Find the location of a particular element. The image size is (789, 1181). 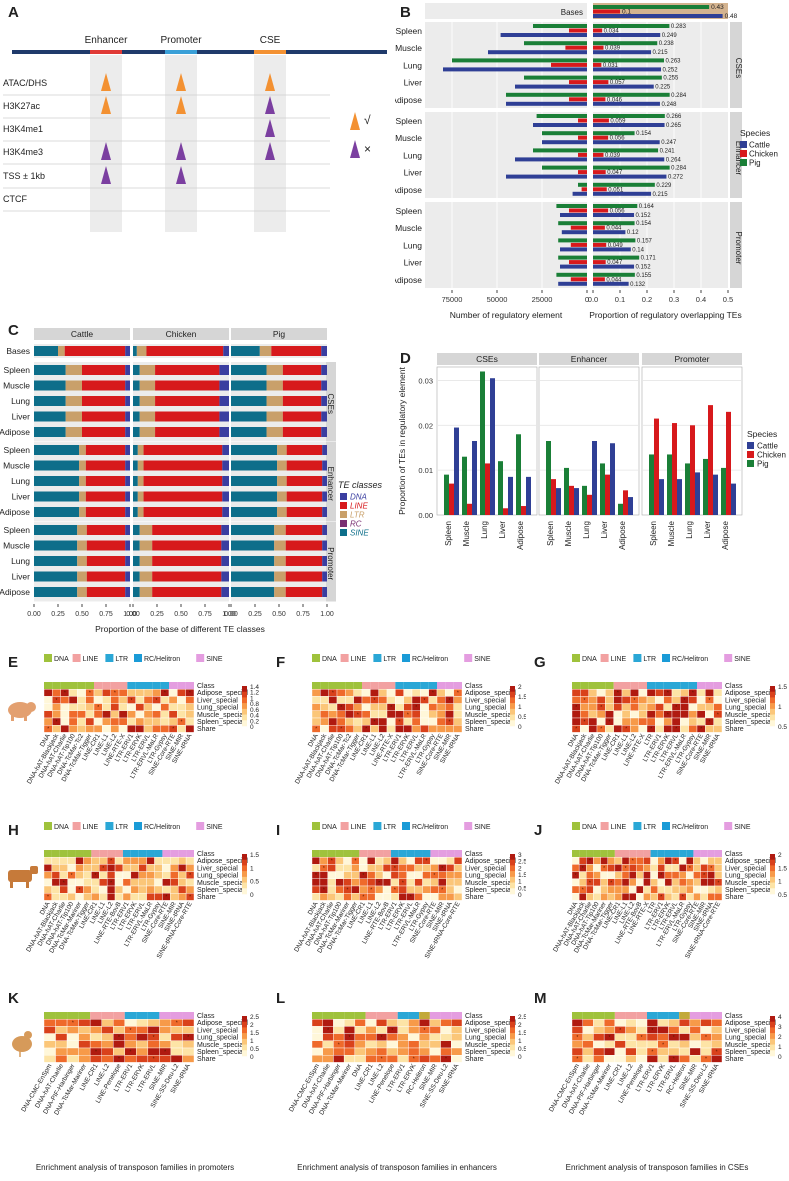

prop-bar-pig is located at coordinates (624, 184).